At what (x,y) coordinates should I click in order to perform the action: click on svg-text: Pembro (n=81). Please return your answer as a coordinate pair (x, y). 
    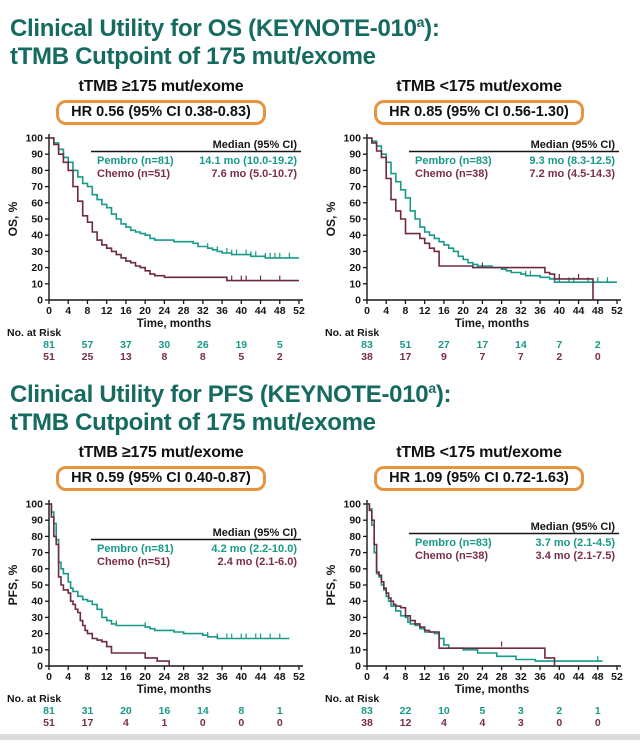
    Looking at the image, I should click on (135, 549).